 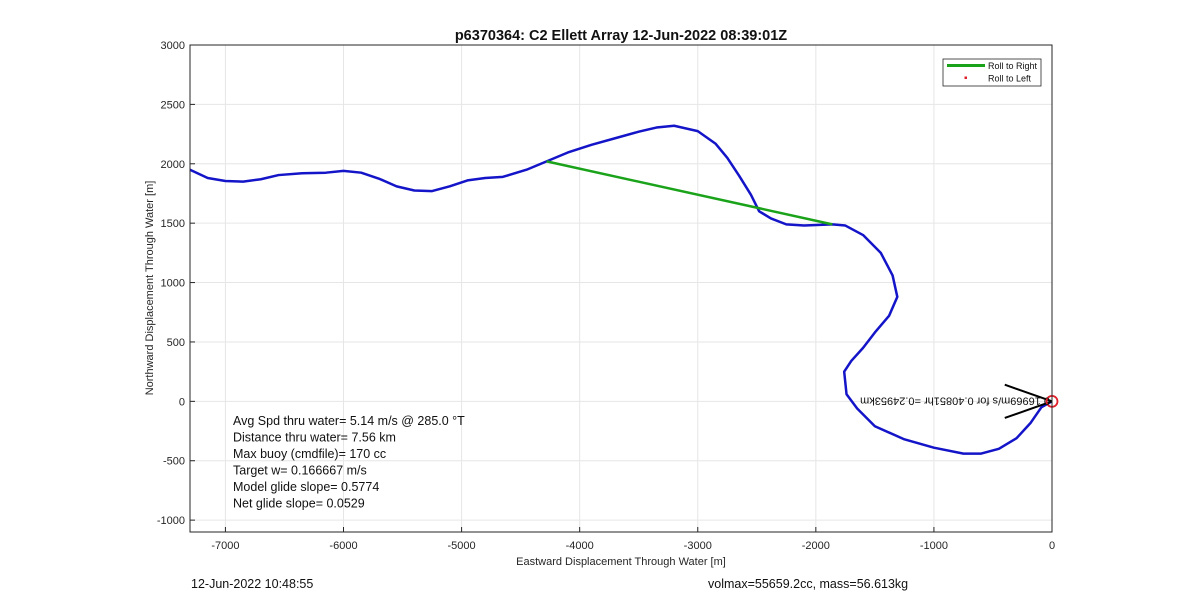 I want to click on stats-line: Net glide slope= 0.0529, so click(x=299, y=504).